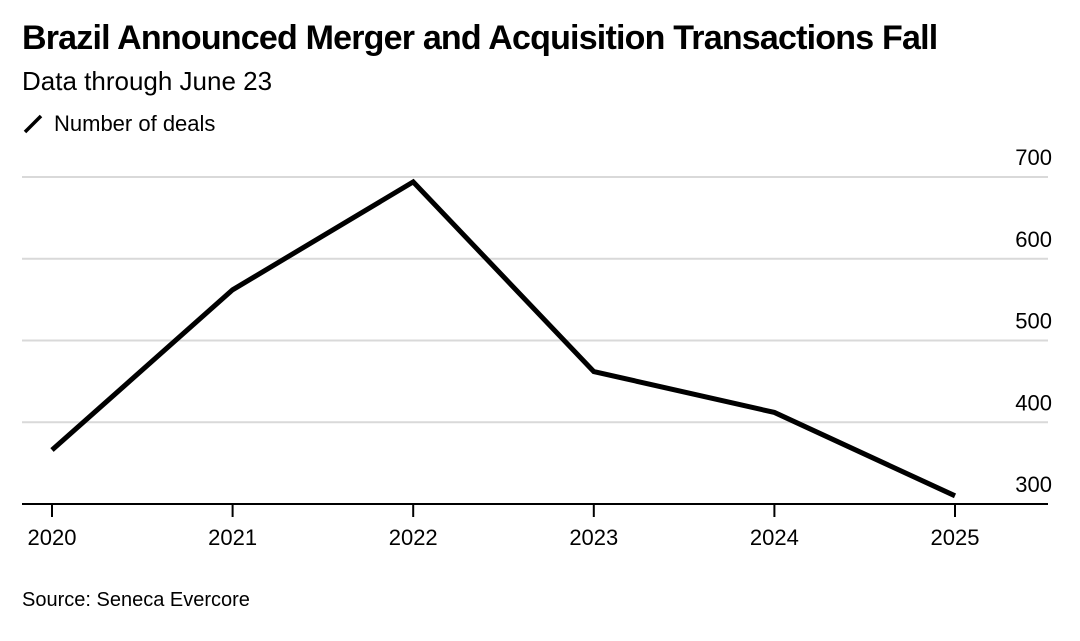  Describe the element at coordinates (33, 124) in the screenshot. I see `legend-line-icon` at that location.